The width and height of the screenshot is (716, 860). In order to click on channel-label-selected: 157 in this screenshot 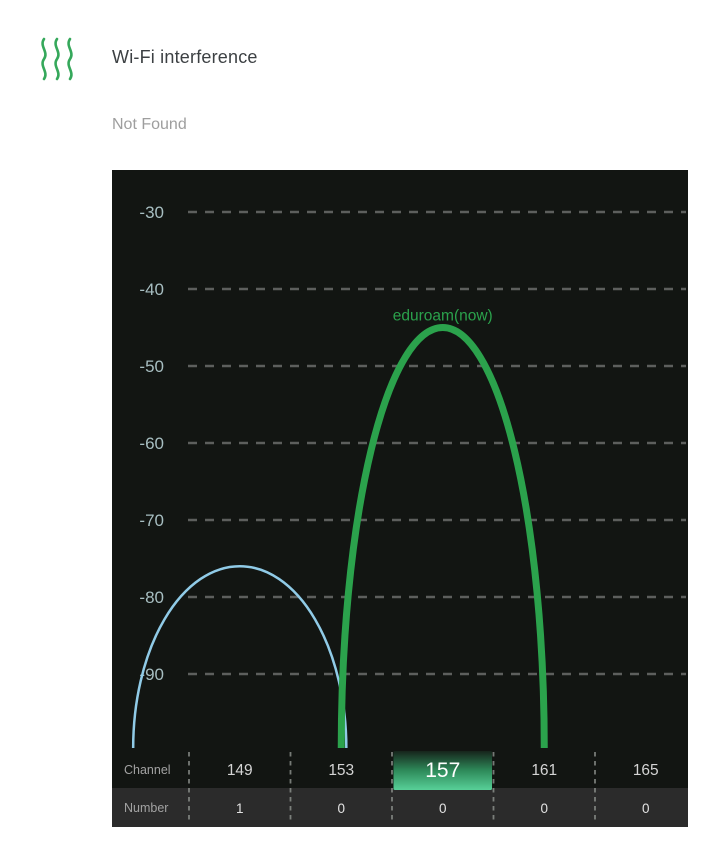, I will do `click(442, 770)`.